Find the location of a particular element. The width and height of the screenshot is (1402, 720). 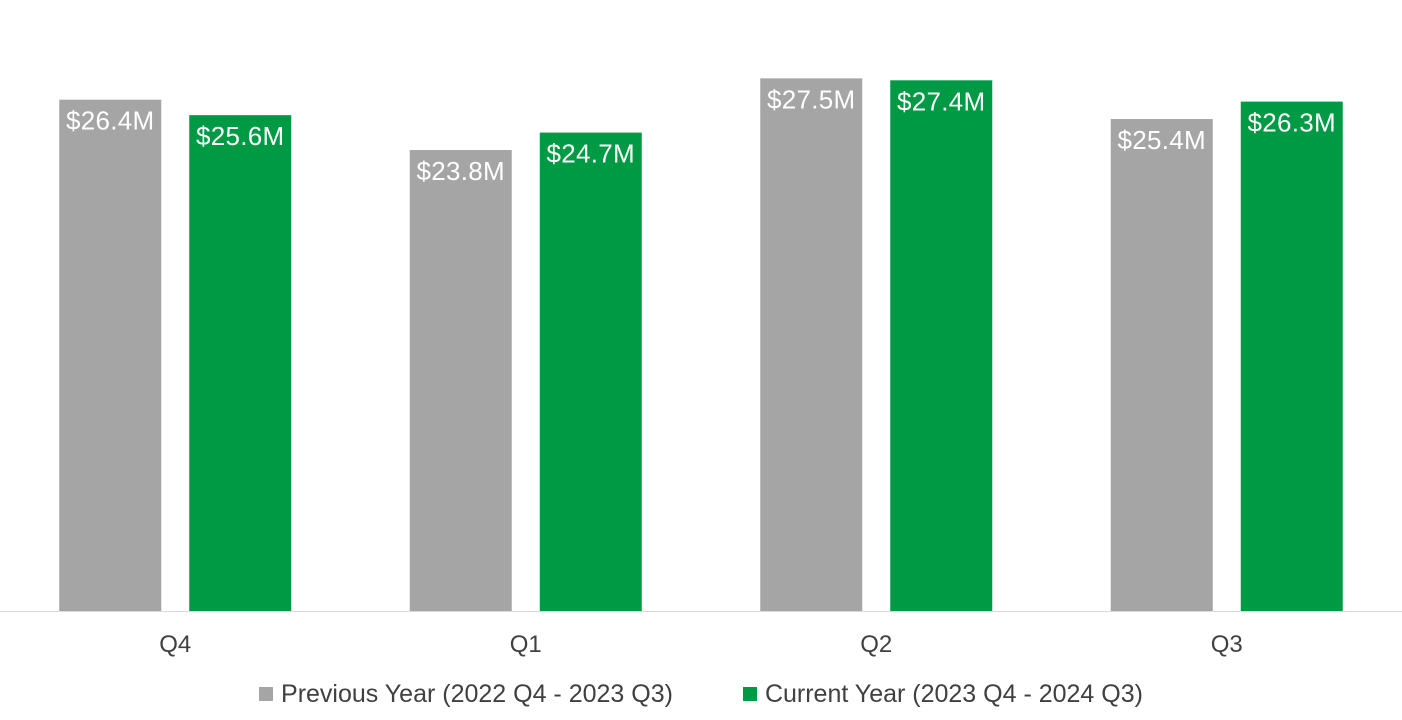

legend-label-previous-year: Previous Year (2022 Q4 - 2023 Q3) is located at coordinates (477, 693).